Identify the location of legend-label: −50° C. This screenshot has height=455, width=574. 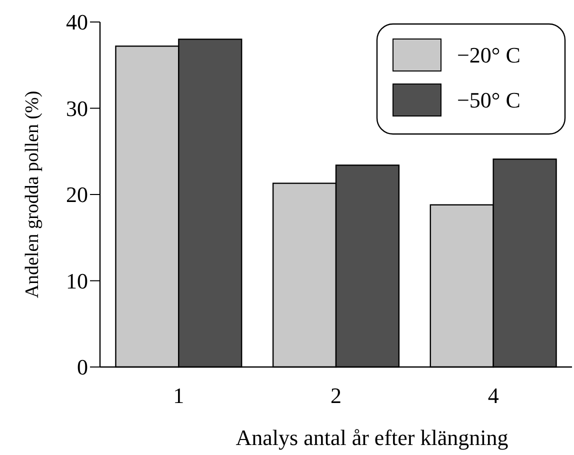
(488, 100).